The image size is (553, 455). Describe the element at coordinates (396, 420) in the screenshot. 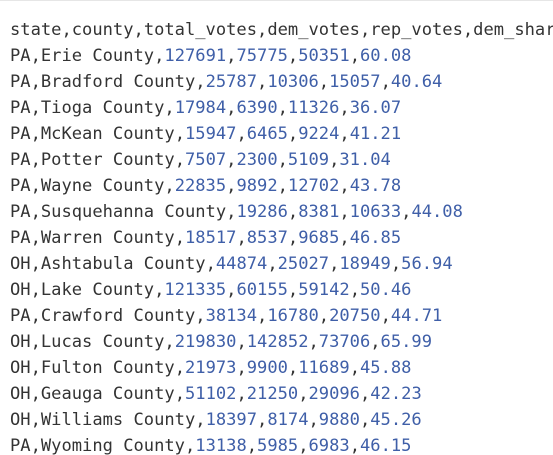

I see `csv-cell: 45.26` at that location.